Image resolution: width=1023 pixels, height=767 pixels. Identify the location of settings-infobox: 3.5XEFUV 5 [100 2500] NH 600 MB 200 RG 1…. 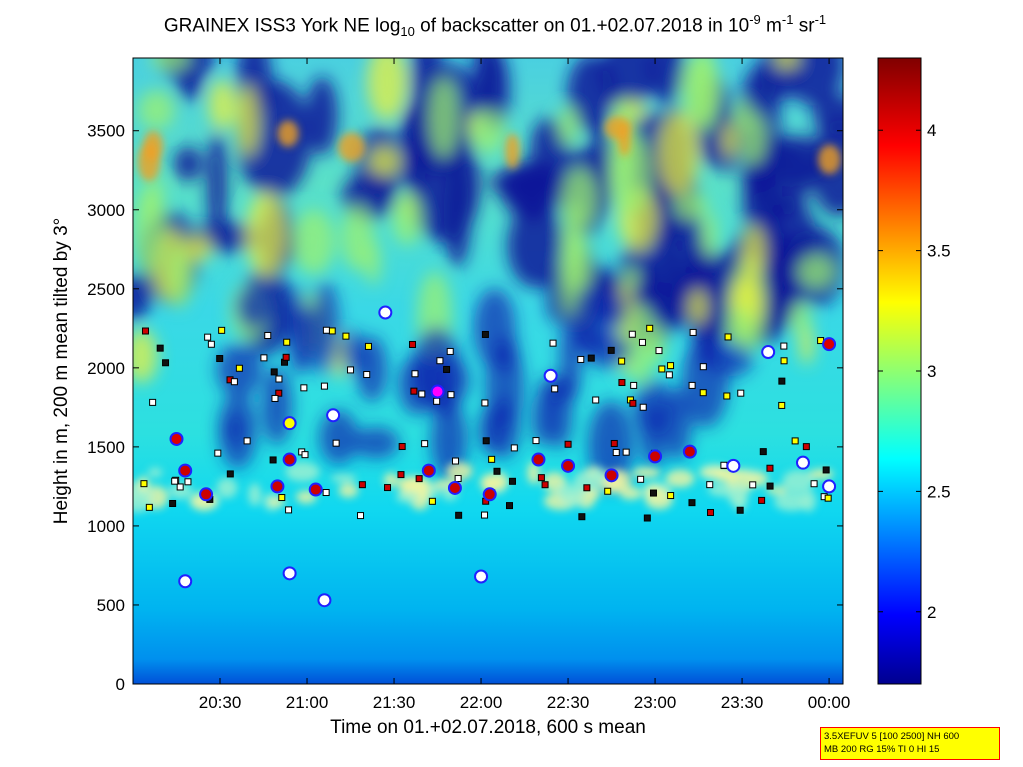
(910, 743).